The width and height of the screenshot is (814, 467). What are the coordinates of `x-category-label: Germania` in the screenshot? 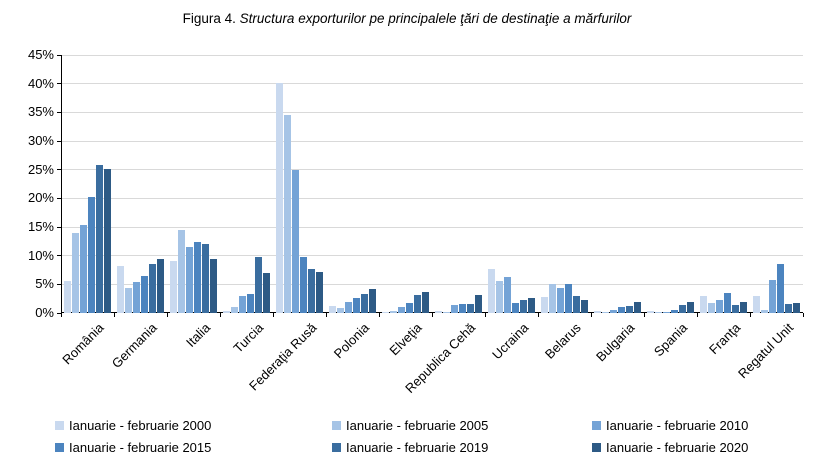 It's located at (135, 345).